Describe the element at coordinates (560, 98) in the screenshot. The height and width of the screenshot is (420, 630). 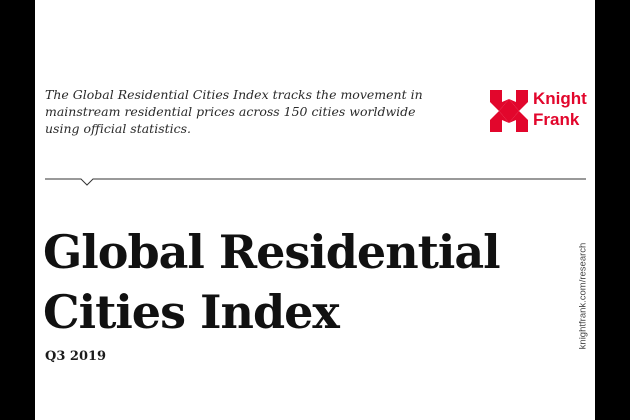
I see `logo-line-1: Knight` at that location.